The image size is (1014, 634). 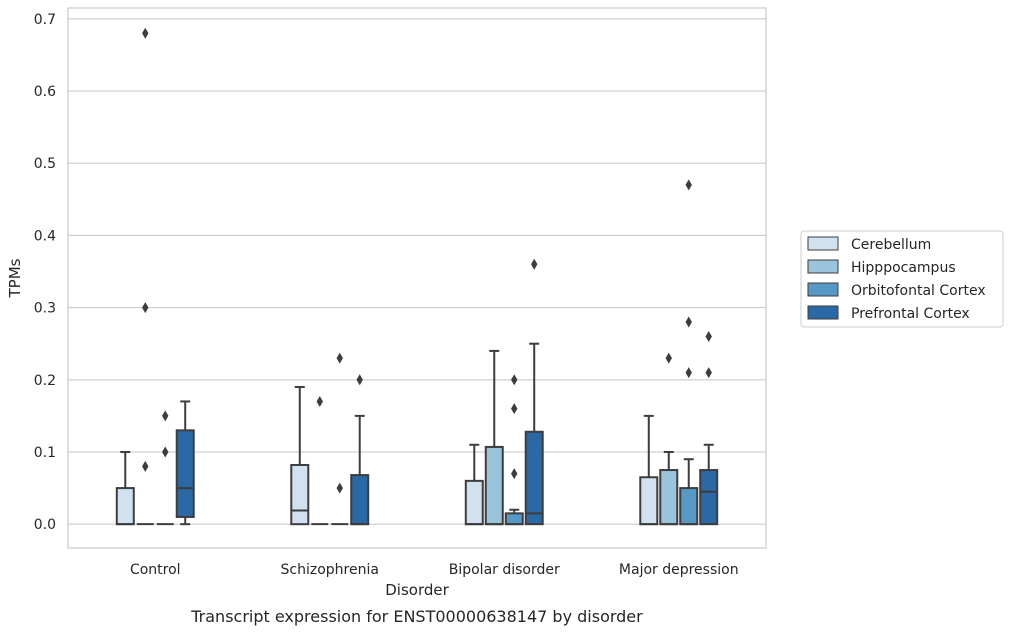 What do you see at coordinates (918, 291) in the screenshot?
I see `legend-label: Orbitofontal Cortex` at bounding box center [918, 291].